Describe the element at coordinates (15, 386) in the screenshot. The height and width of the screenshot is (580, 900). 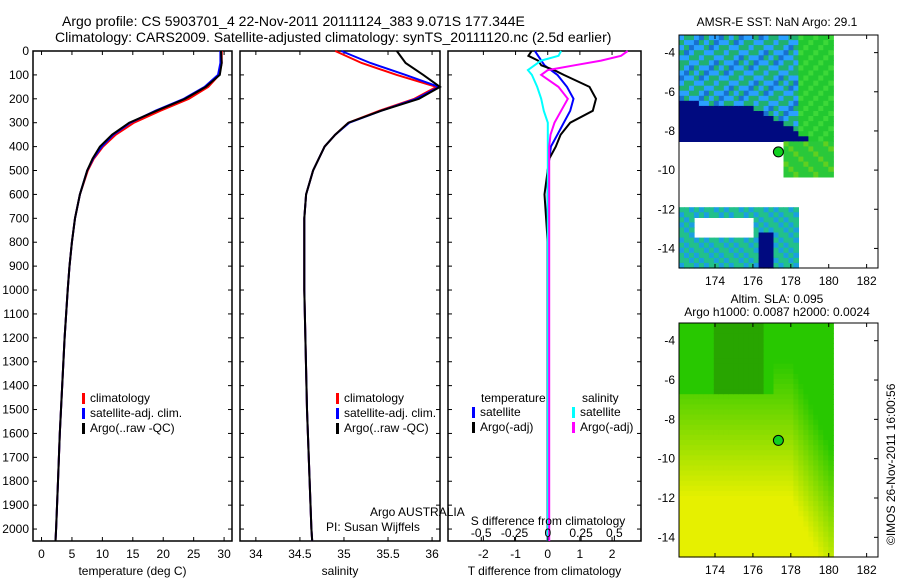
I see `y-tick-label: 1400` at that location.